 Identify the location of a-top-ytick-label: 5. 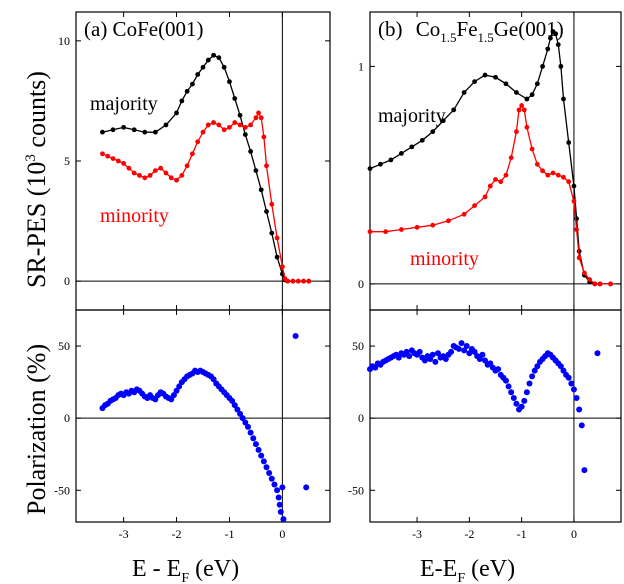
(67, 161).